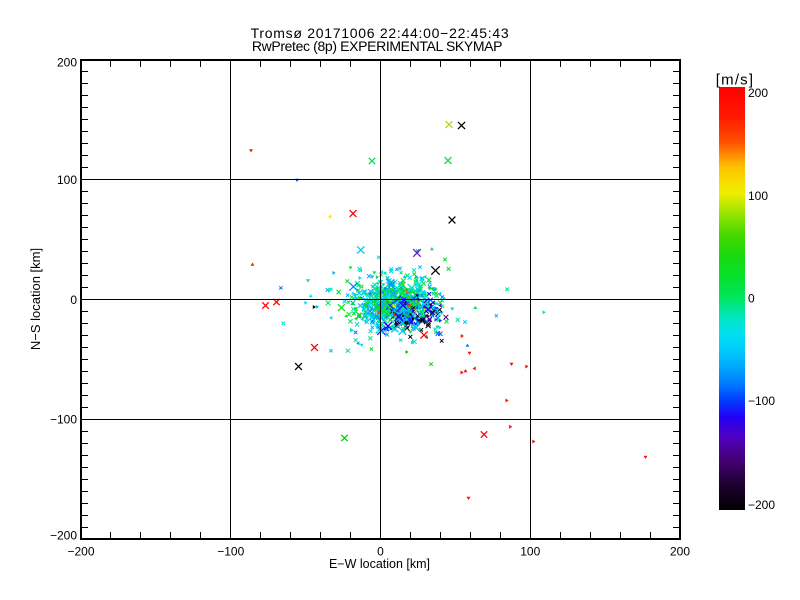  What do you see at coordinates (35, 299) in the screenshot?
I see `svg-text: N−S location [km]` at bounding box center [35, 299].